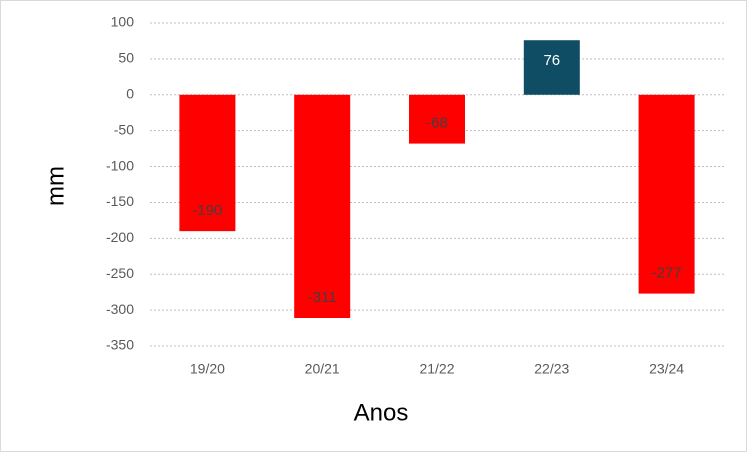 This screenshot has width=747, height=452. Describe the element at coordinates (120, 273) in the screenshot. I see `y-tick-label: -250` at that location.